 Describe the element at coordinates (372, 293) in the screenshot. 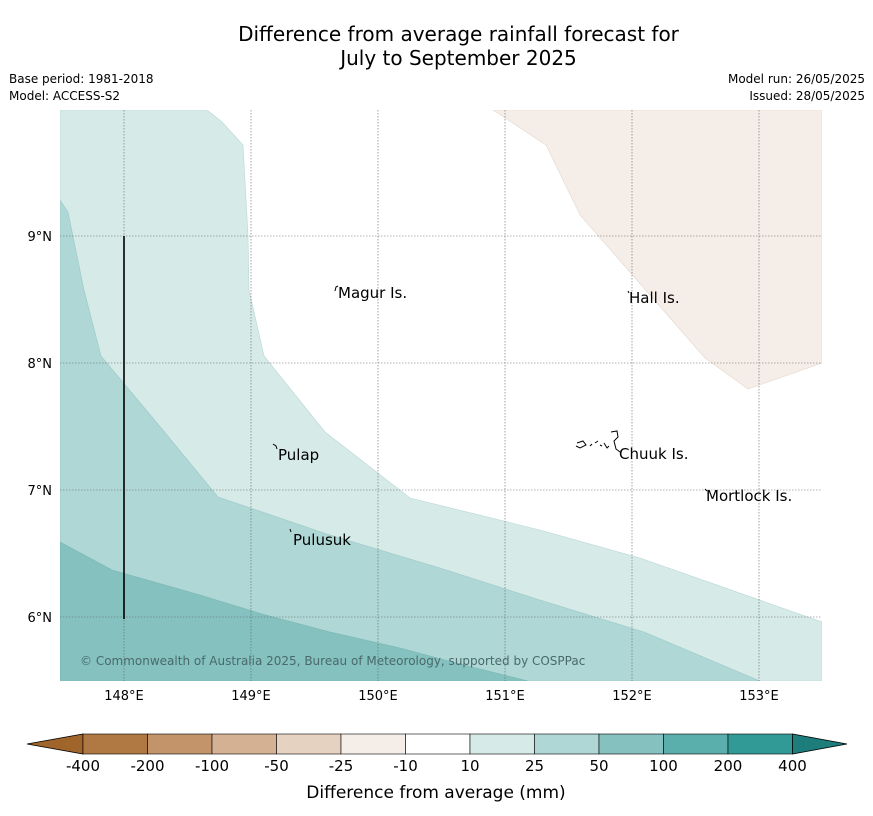

I see `place-label-magur: Magur Is.` at that location.